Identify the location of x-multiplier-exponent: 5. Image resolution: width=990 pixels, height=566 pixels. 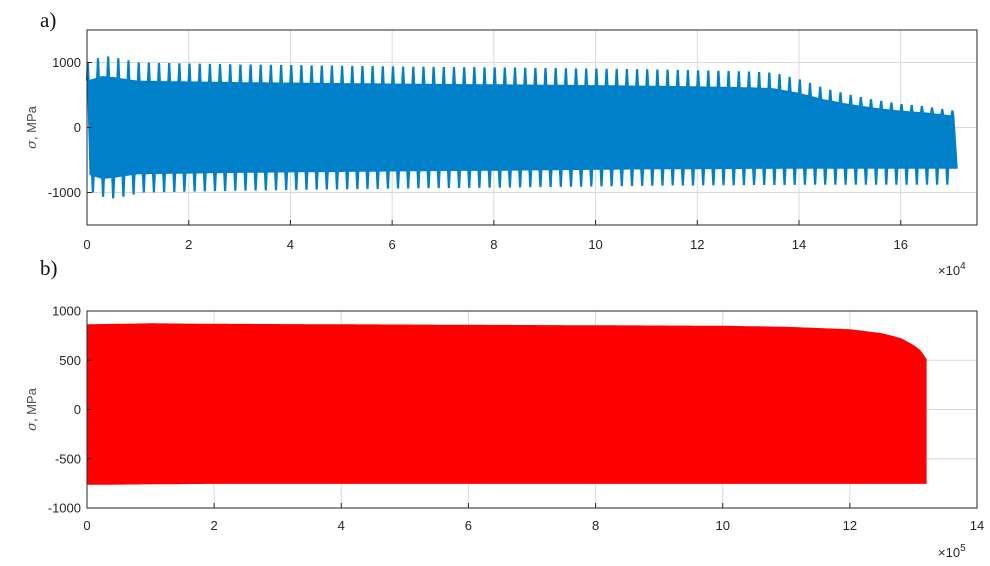
(963, 548).